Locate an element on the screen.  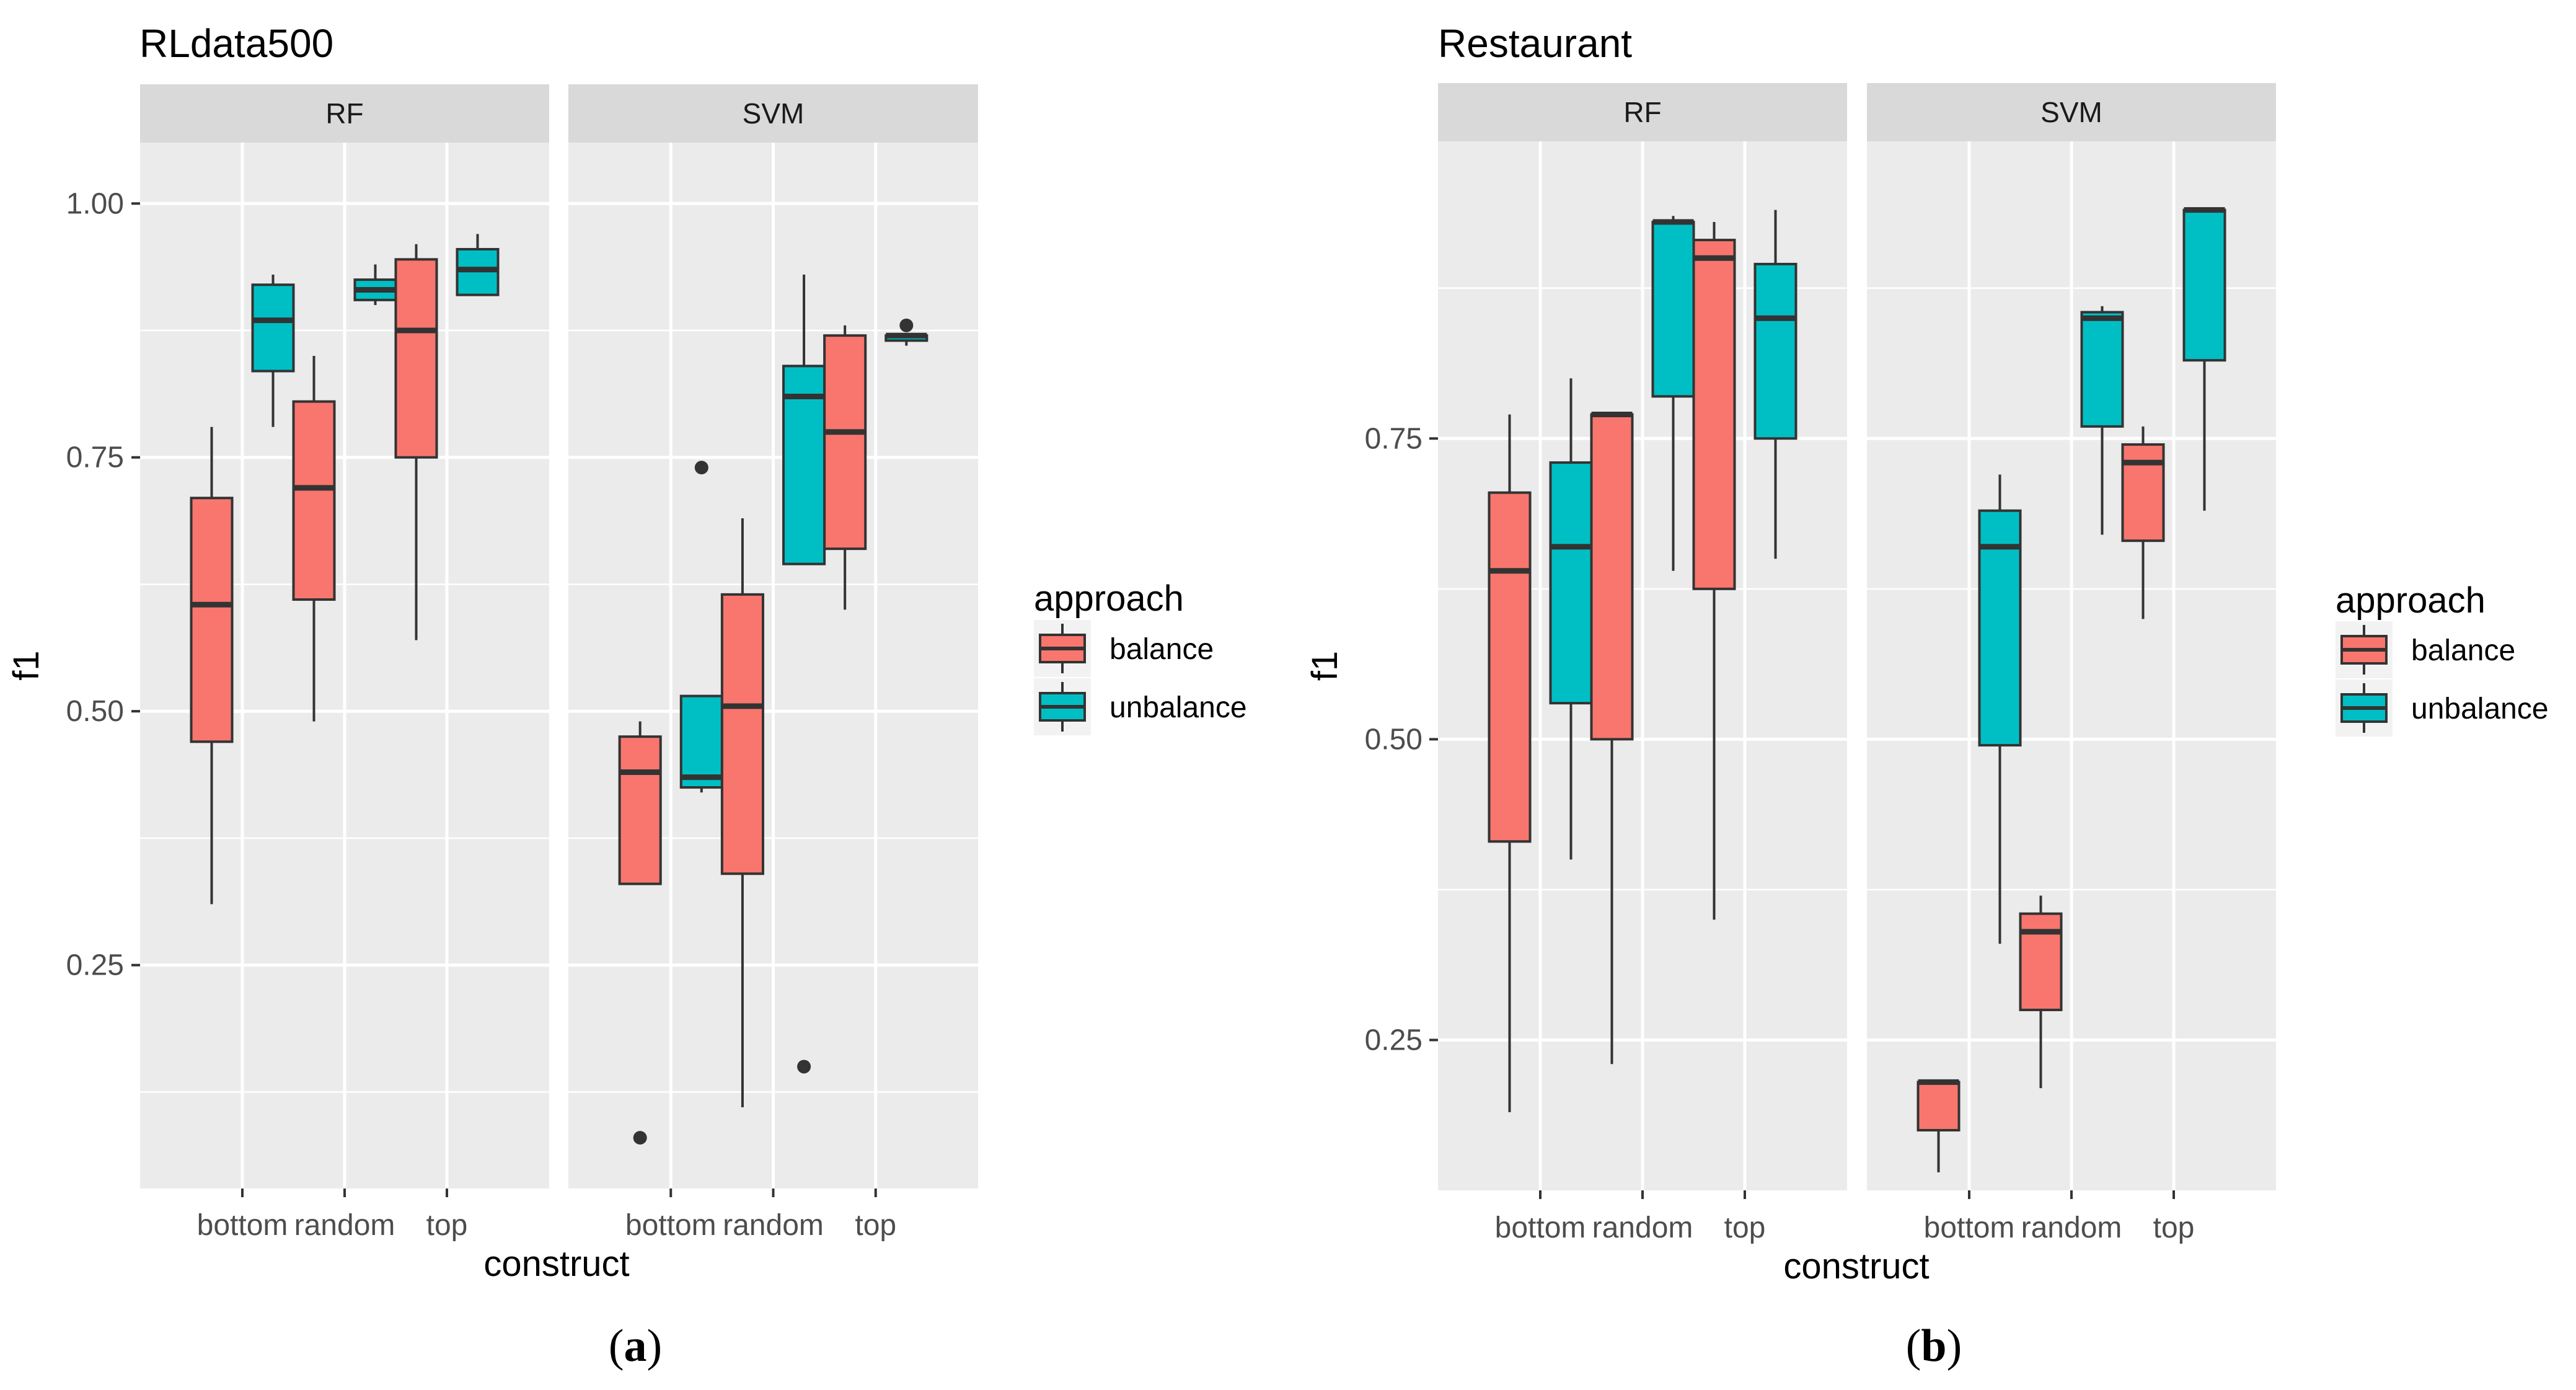
figure-caption: (b) is located at coordinates (1934, 1346).